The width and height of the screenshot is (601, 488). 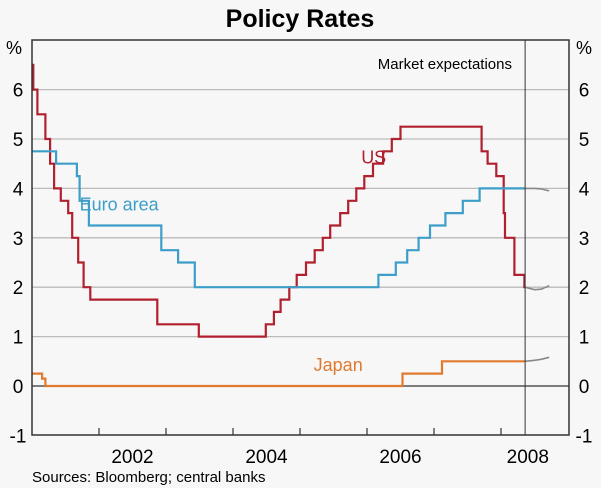 I want to click on y-tick-label-left: 2, so click(x=18, y=288).